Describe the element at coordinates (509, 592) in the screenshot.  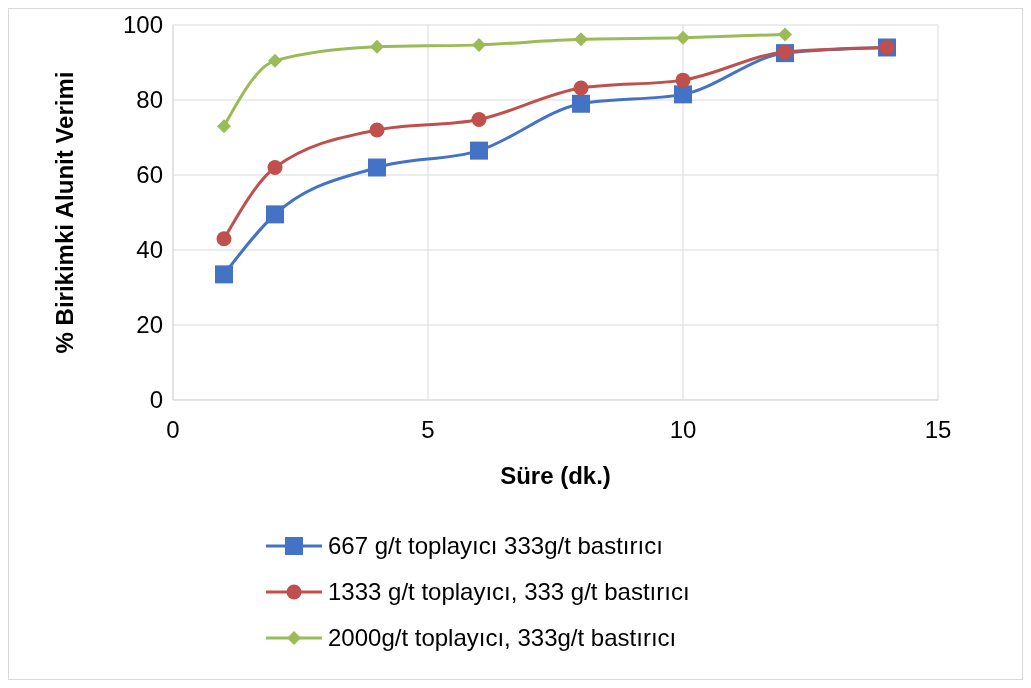
I see `legend-label: 1333 g/t toplayıcı, 333 g/t bastırıcı` at that location.